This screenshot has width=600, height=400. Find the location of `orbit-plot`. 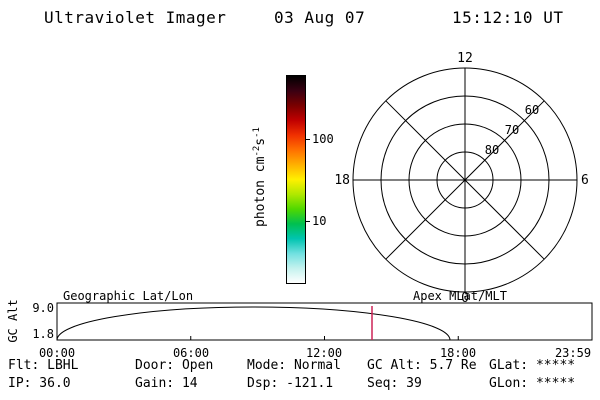

orbit-plot is located at coordinates (324, 321).